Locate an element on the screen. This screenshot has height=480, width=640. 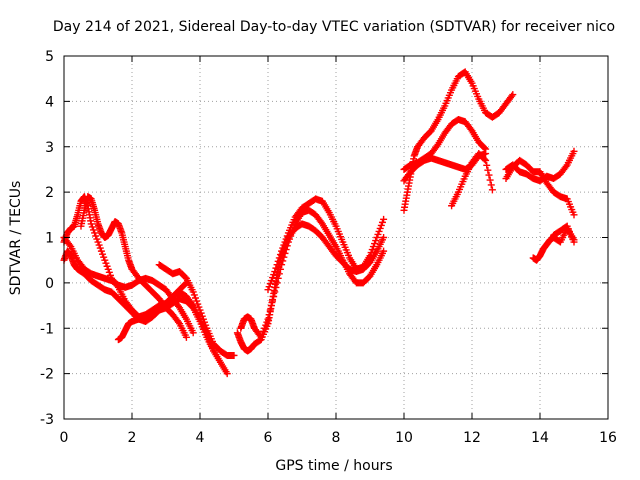
y-tick-label: 4 is located at coordinates (49, 102).